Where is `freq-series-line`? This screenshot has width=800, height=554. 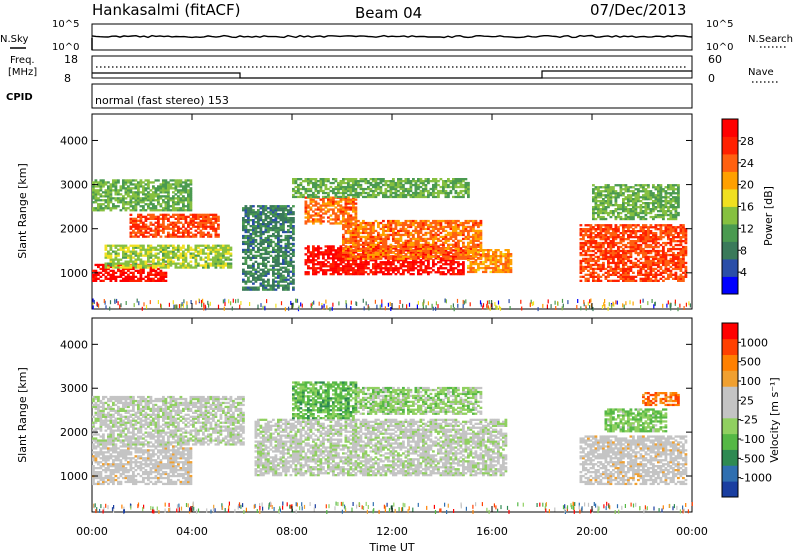
freq-series-line is located at coordinates (392, 74).